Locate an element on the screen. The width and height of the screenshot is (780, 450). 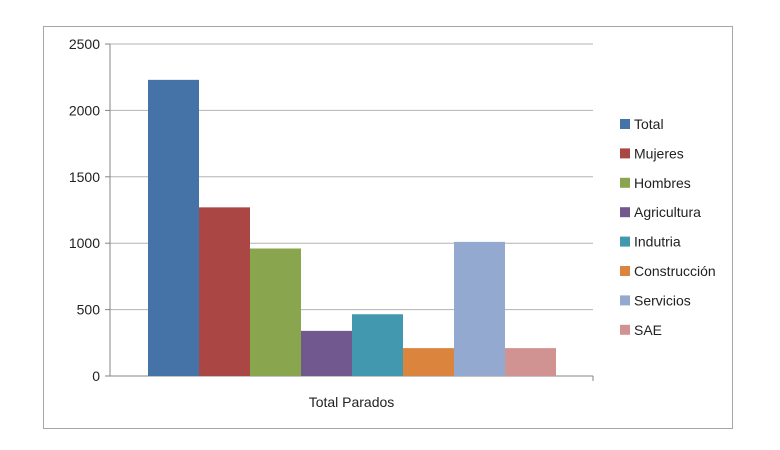
y-tick-label: 1000 is located at coordinates (84, 243).